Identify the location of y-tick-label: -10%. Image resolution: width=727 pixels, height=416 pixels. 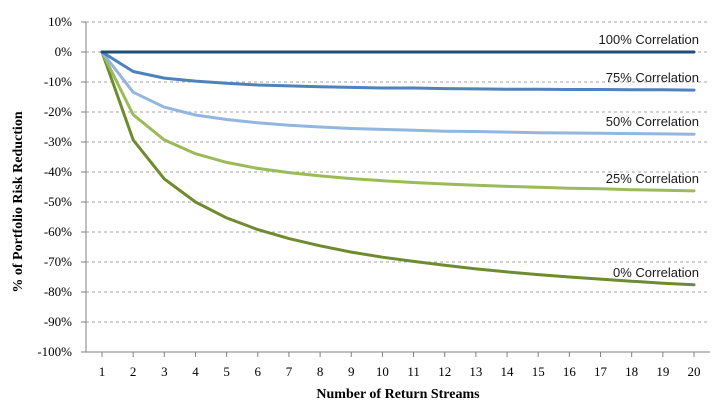
(58, 81).